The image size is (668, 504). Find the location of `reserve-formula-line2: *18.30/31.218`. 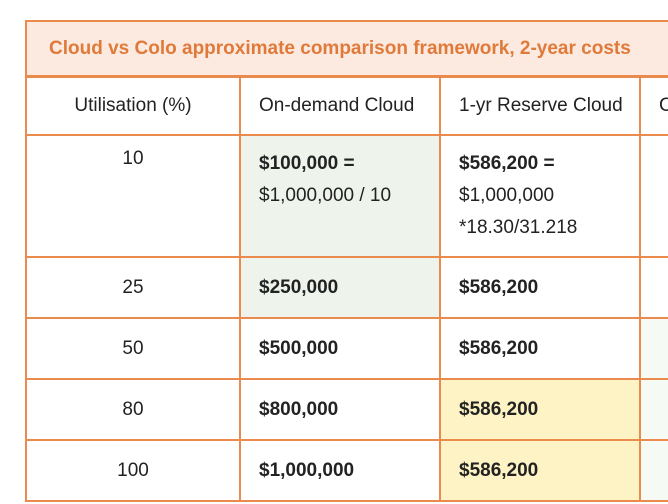

reserve-formula-line2: *18.30/31.218 is located at coordinates (518, 227).